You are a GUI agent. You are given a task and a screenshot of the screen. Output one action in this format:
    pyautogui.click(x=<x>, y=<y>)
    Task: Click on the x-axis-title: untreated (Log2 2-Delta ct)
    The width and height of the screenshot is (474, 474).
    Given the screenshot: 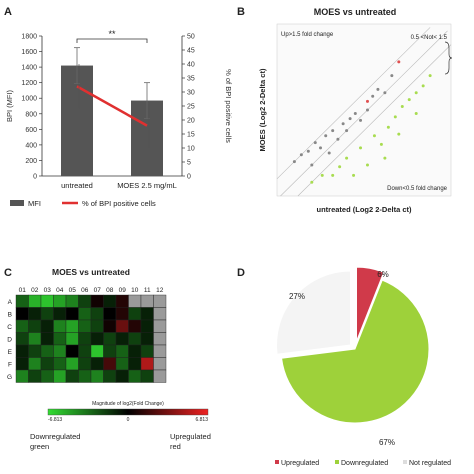 What is the action you would take?
    pyautogui.click(x=364, y=209)
    